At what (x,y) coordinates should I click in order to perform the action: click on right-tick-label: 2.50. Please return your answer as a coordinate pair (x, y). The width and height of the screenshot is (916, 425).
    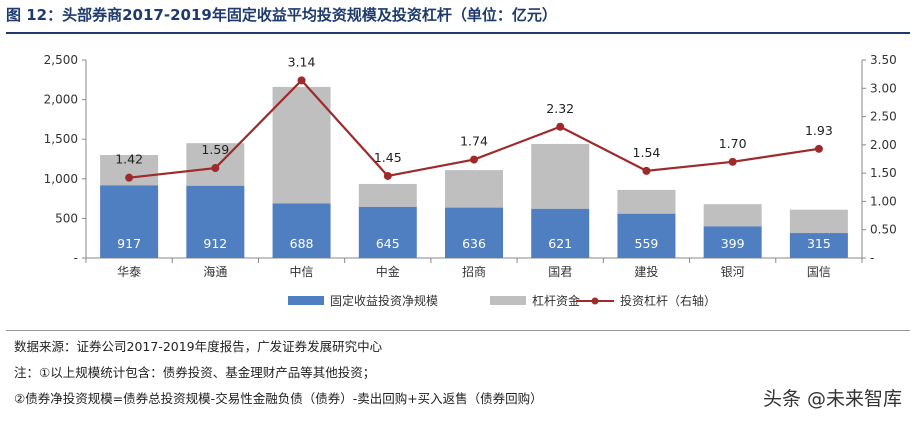
    Looking at the image, I should click on (883, 117).